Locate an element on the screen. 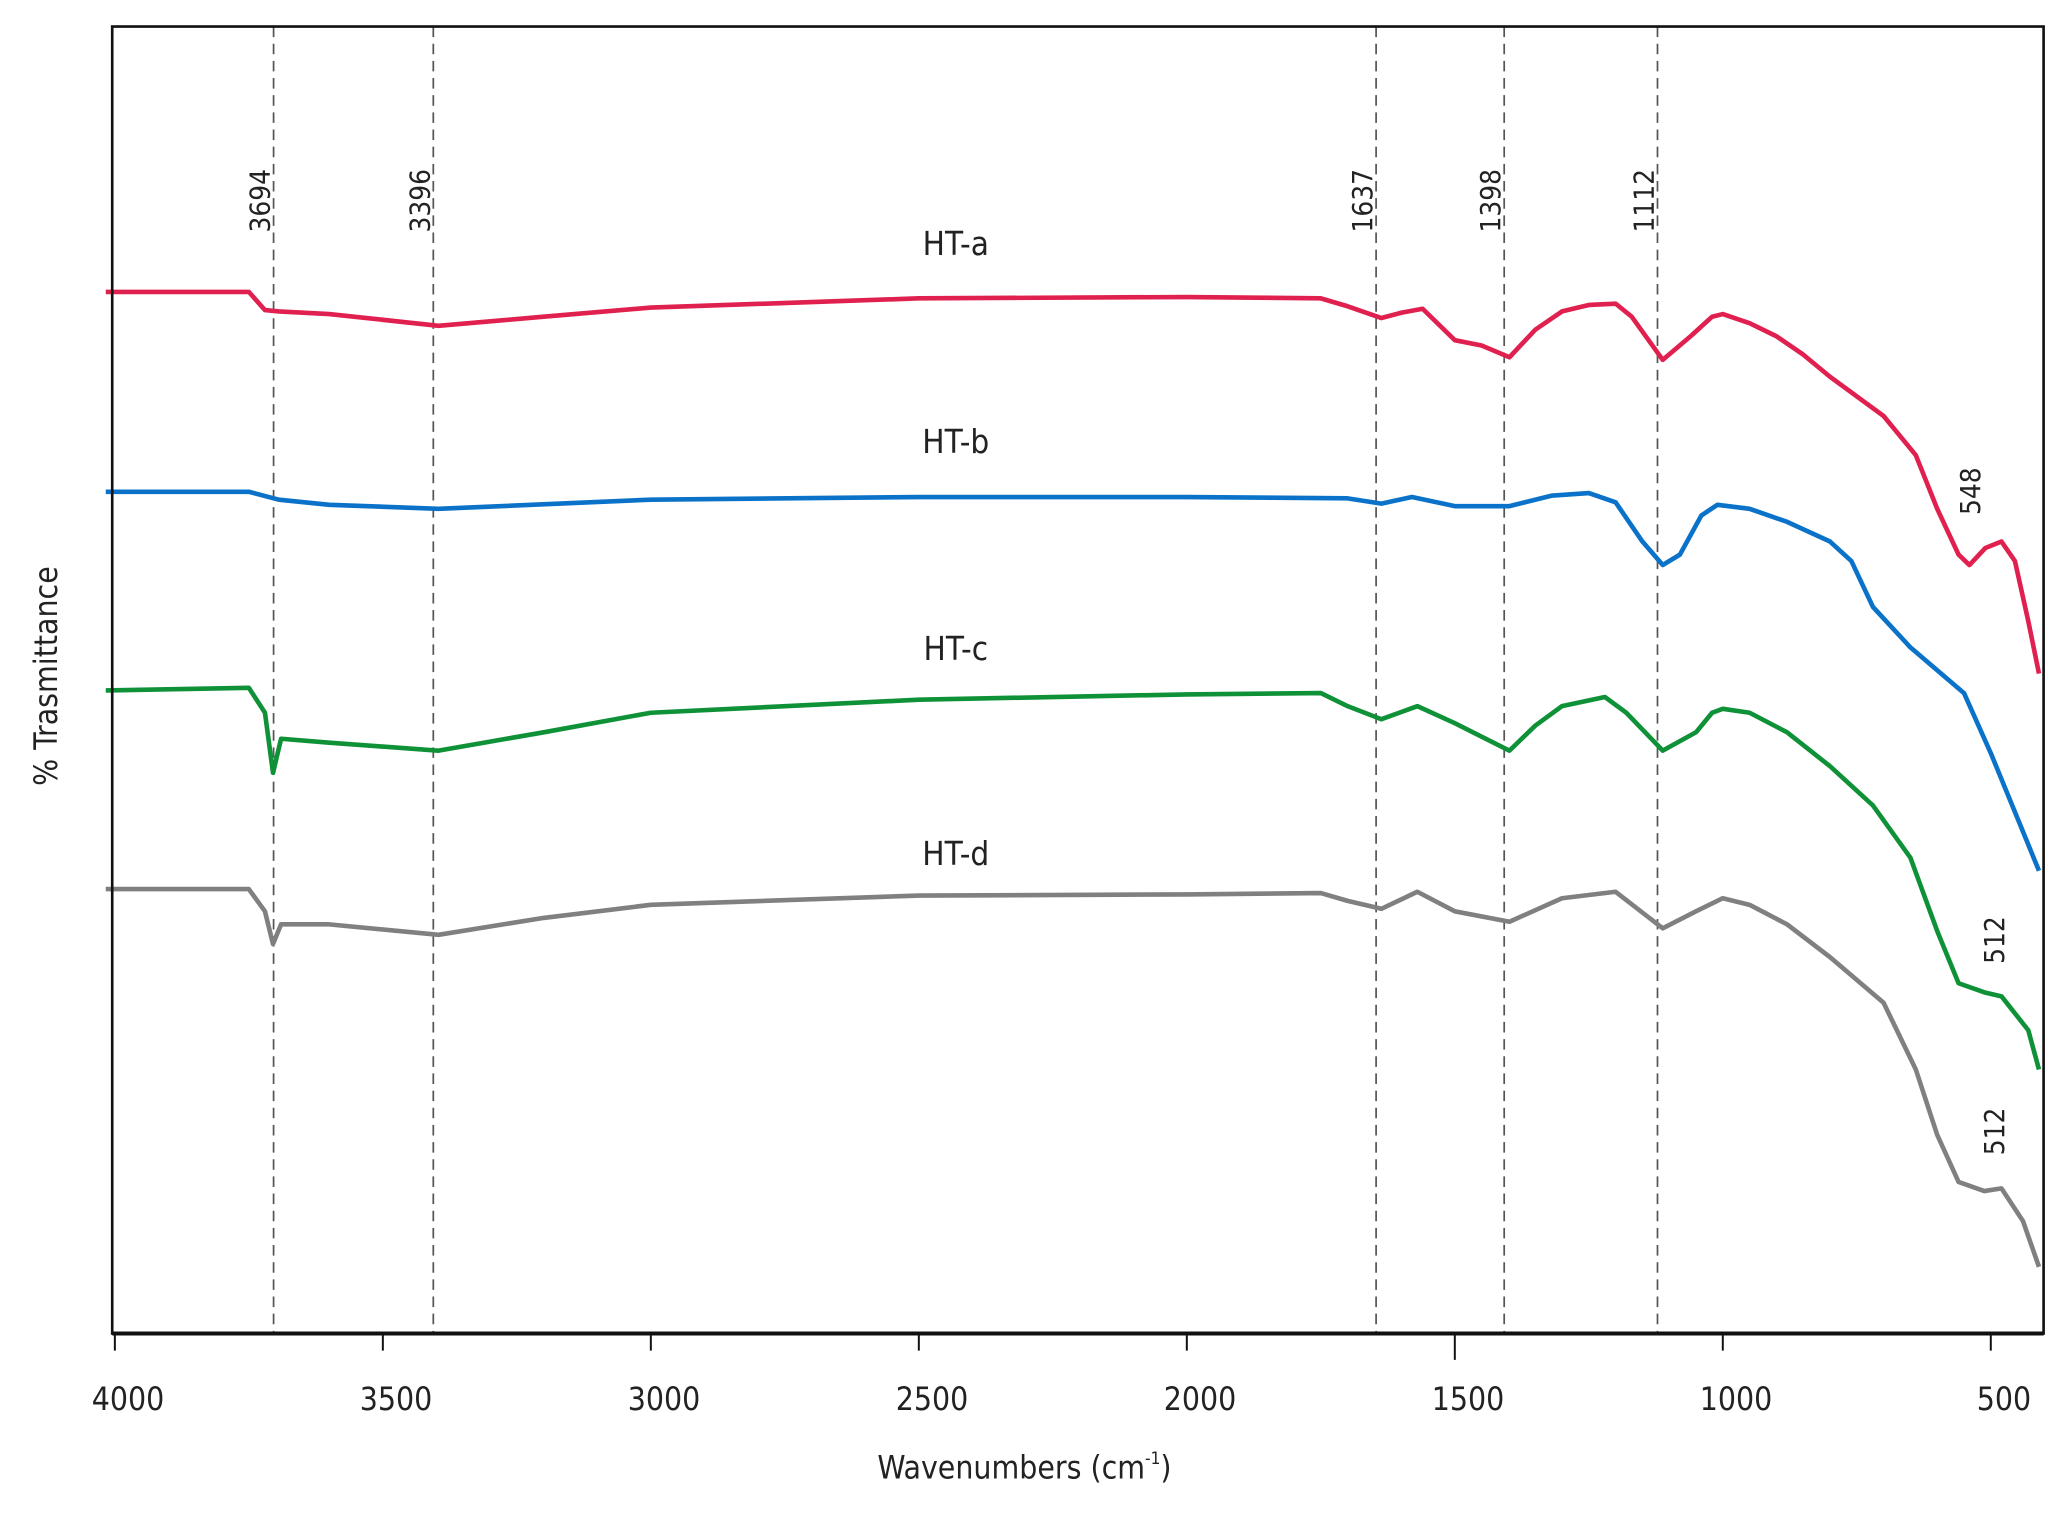  peak-label: 3396 is located at coordinates (419, 200).